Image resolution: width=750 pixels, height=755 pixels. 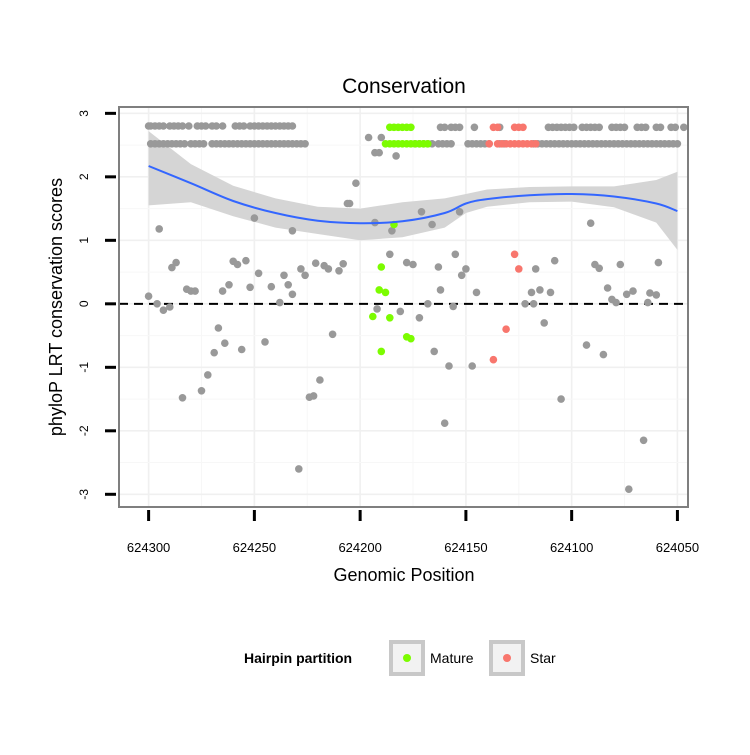 What do you see at coordinates (298, 658) in the screenshot?
I see `legend-title: Hairpin partition` at bounding box center [298, 658].